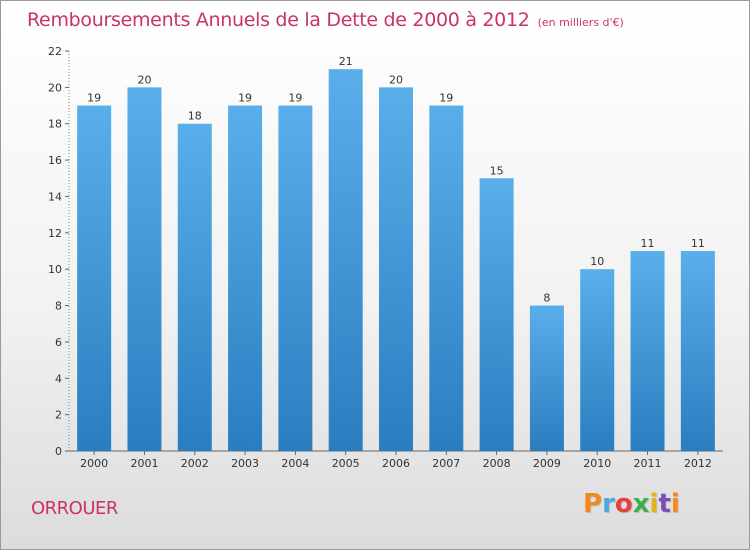 The image size is (750, 550). I want to click on y-tick-label: 2, so click(58, 415).